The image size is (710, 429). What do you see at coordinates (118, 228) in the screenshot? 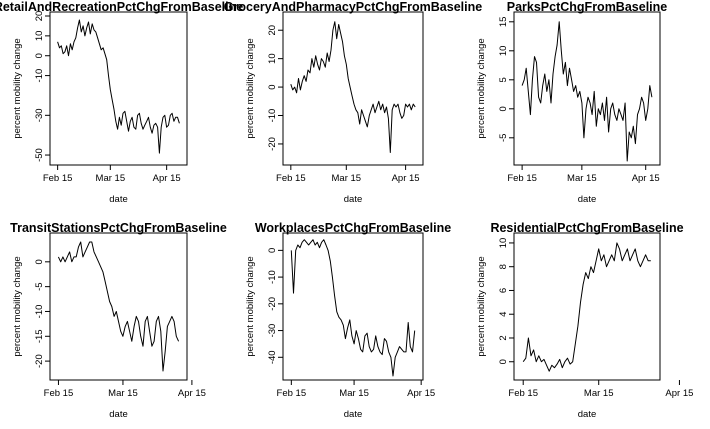
I see `chart-title: TransitStationsPctChgFromBaseline` at bounding box center [118, 228].